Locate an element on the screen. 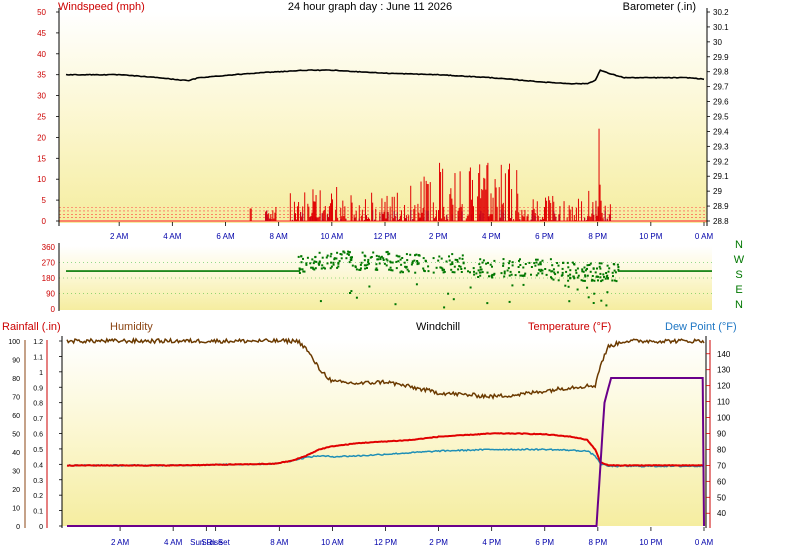 This screenshot has height=559, width=798. time-tick-label: 8 AM is located at coordinates (279, 542).